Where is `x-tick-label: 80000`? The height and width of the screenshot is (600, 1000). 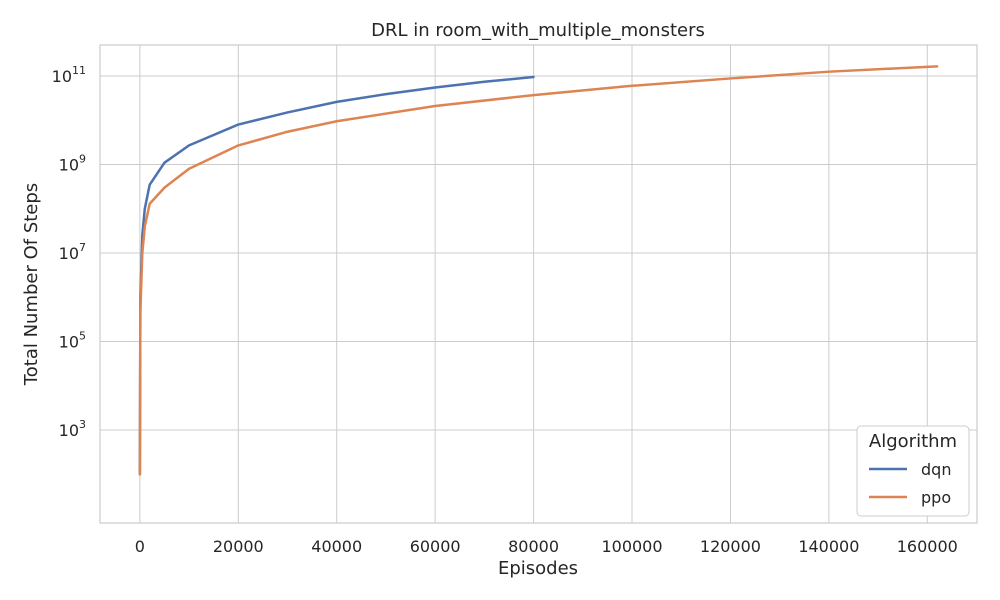
x-tick-label: 80000 is located at coordinates (533, 546).